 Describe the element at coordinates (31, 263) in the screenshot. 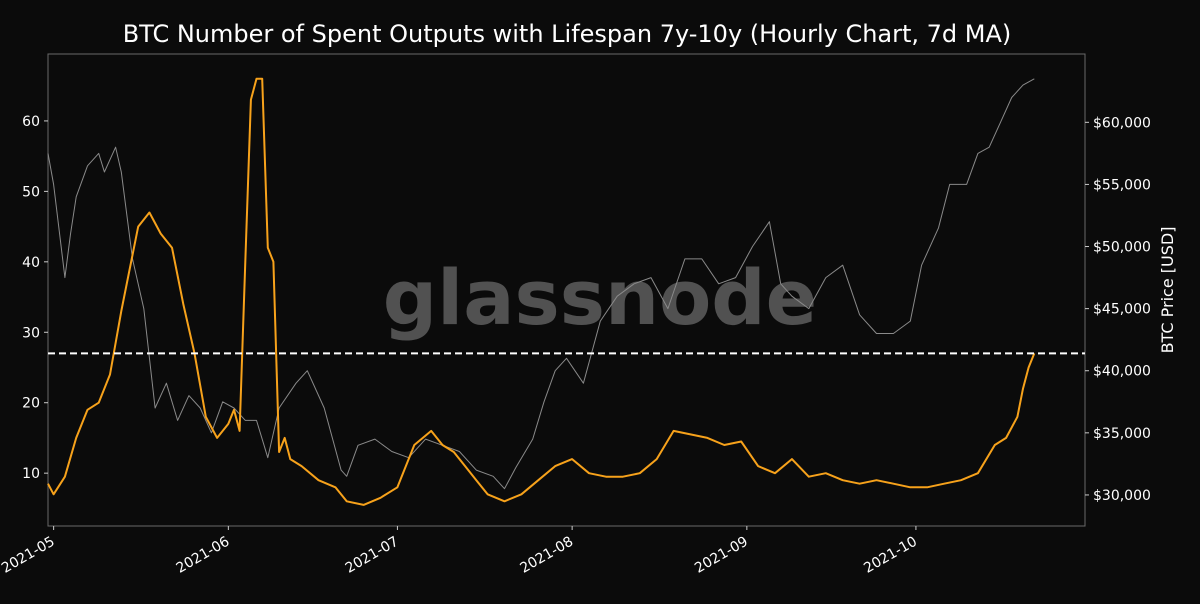

I see `y-left-tick-label: 40` at that location.